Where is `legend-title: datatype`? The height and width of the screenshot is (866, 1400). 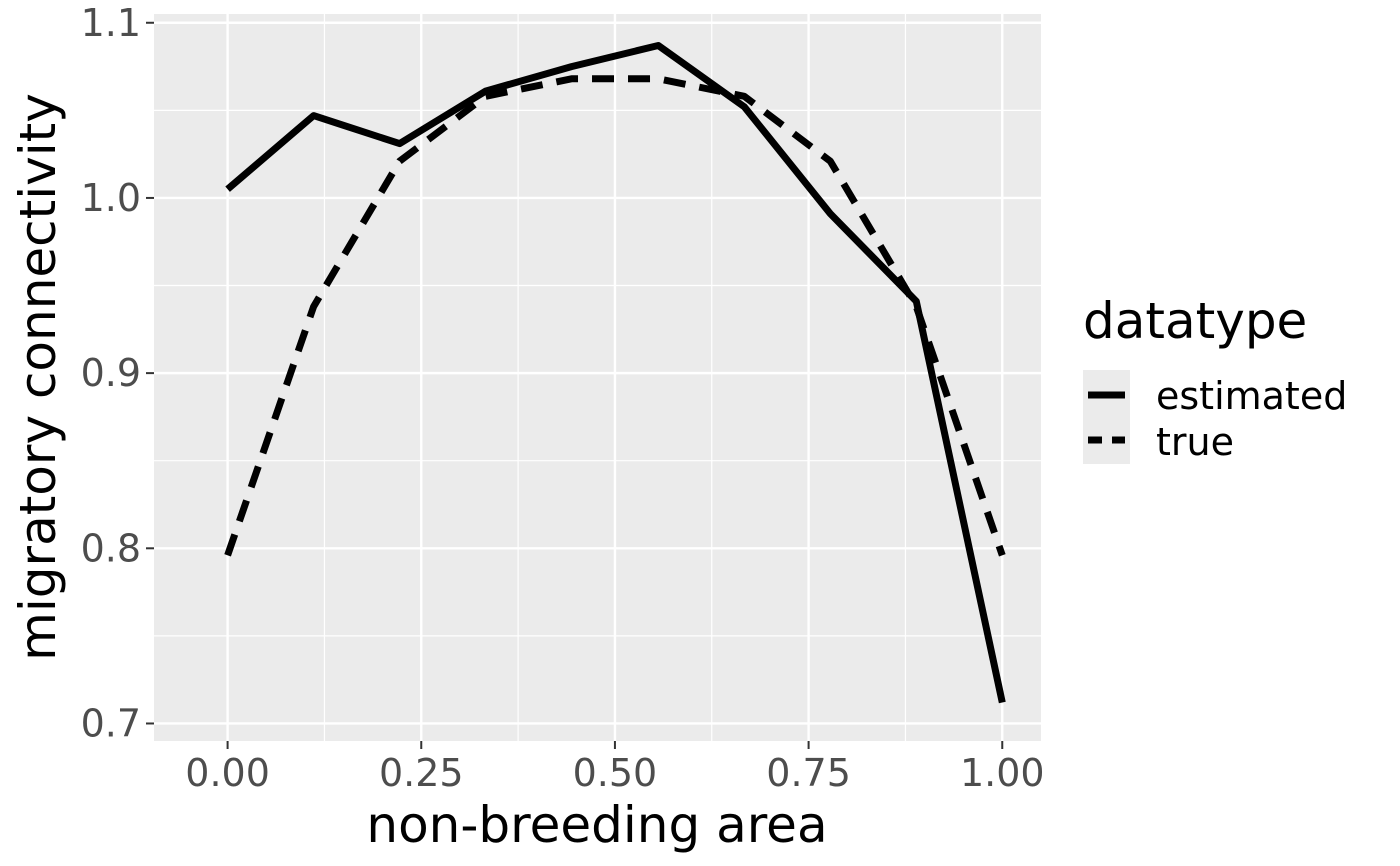
legend-title: datatype is located at coordinates (1195, 321).